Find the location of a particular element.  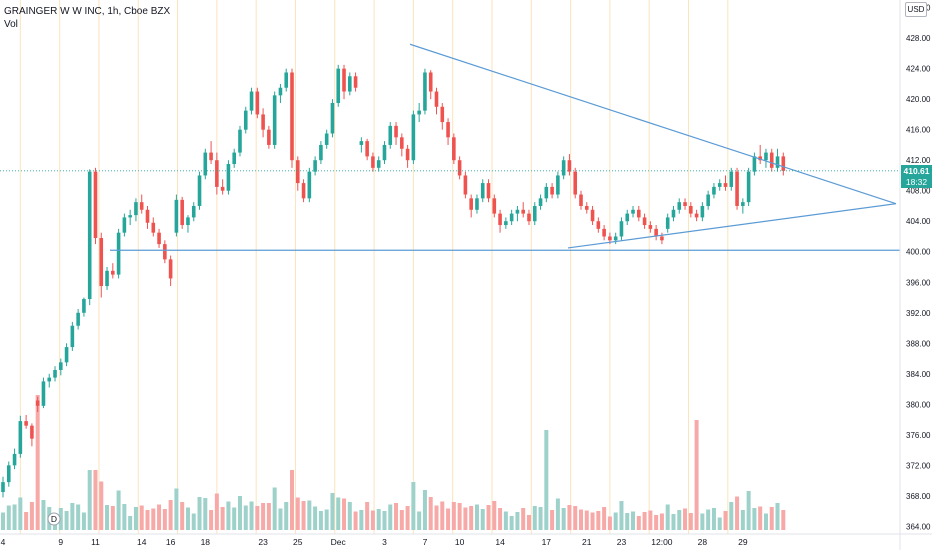

price-tick-label: 380.00 is located at coordinates (918, 404).